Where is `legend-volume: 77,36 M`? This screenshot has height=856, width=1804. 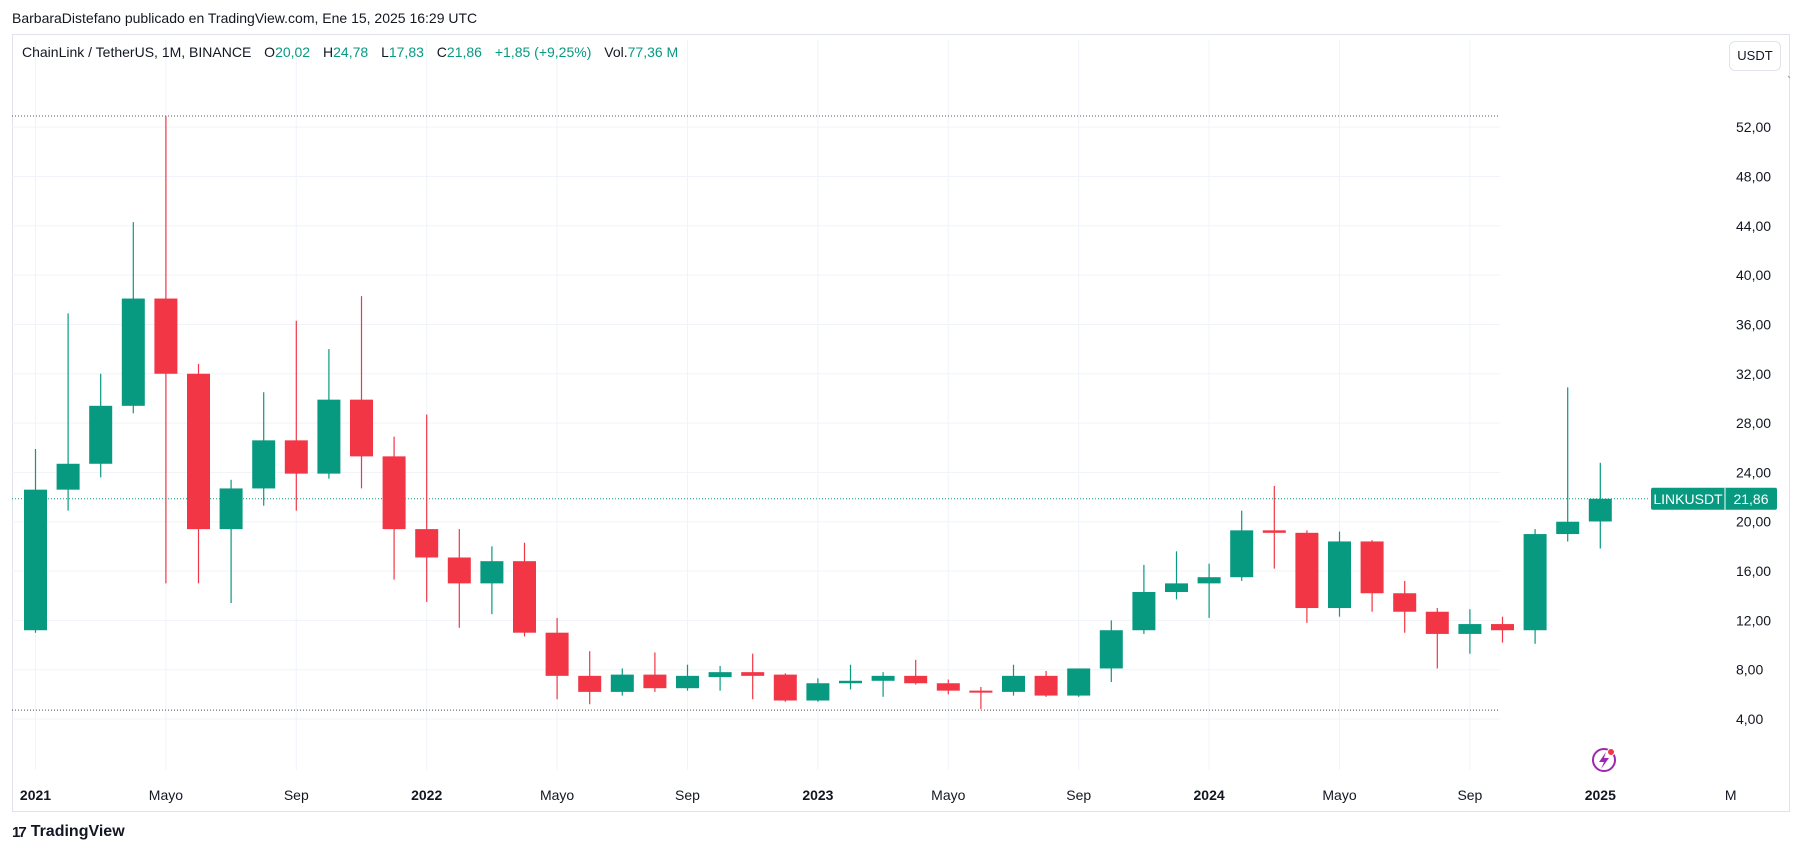 legend-volume: 77,36 M is located at coordinates (653, 52).